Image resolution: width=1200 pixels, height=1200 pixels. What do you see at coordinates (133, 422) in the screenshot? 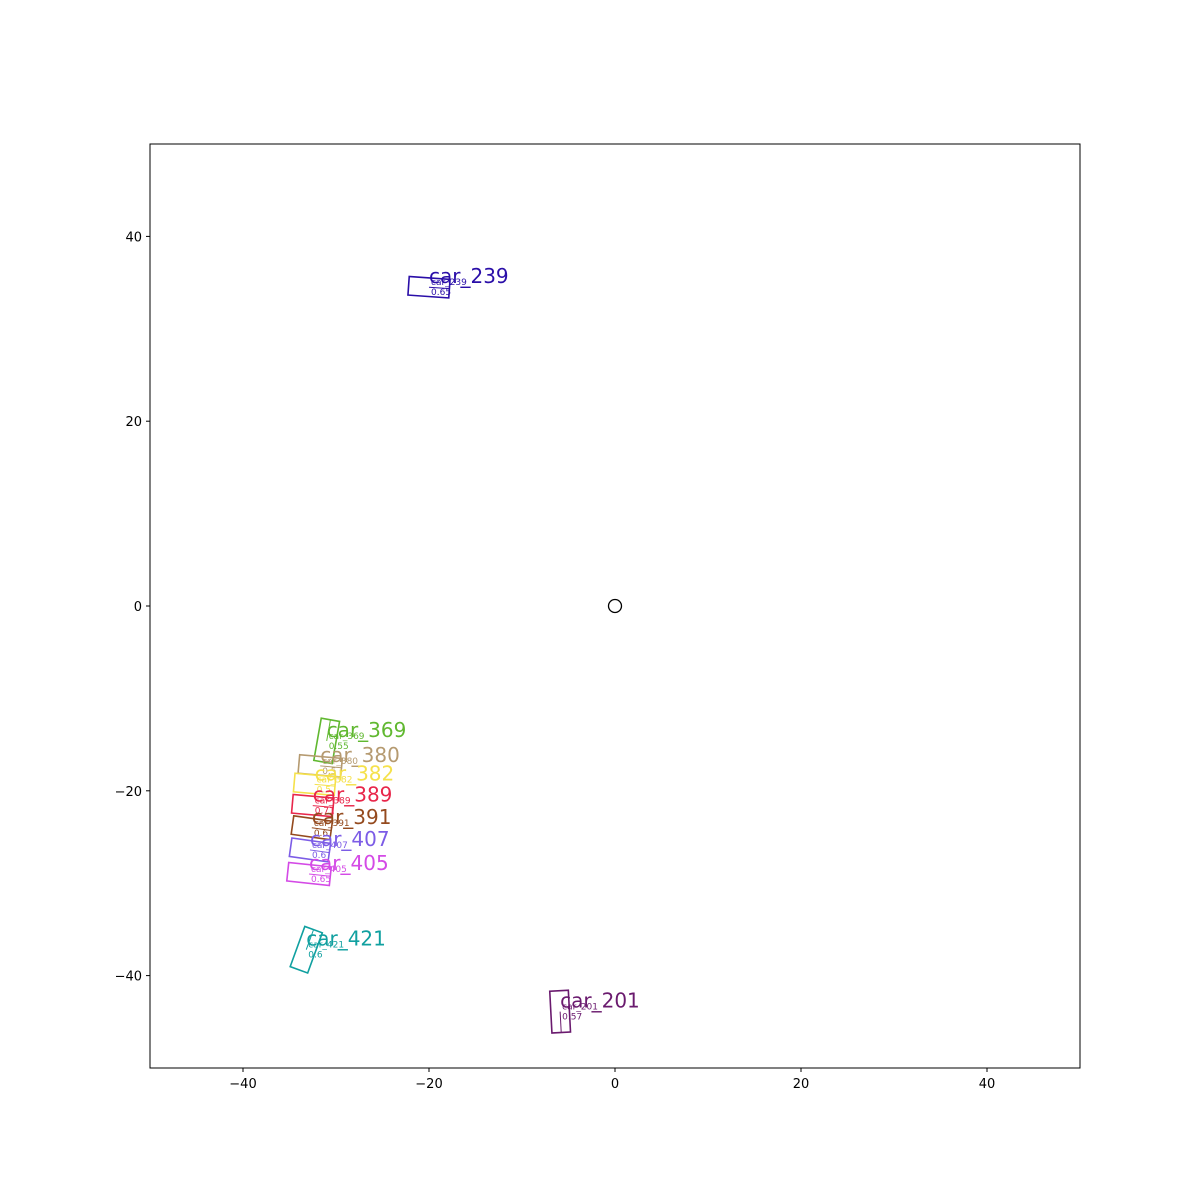
I see `y-tick-label: 20` at bounding box center [133, 422].